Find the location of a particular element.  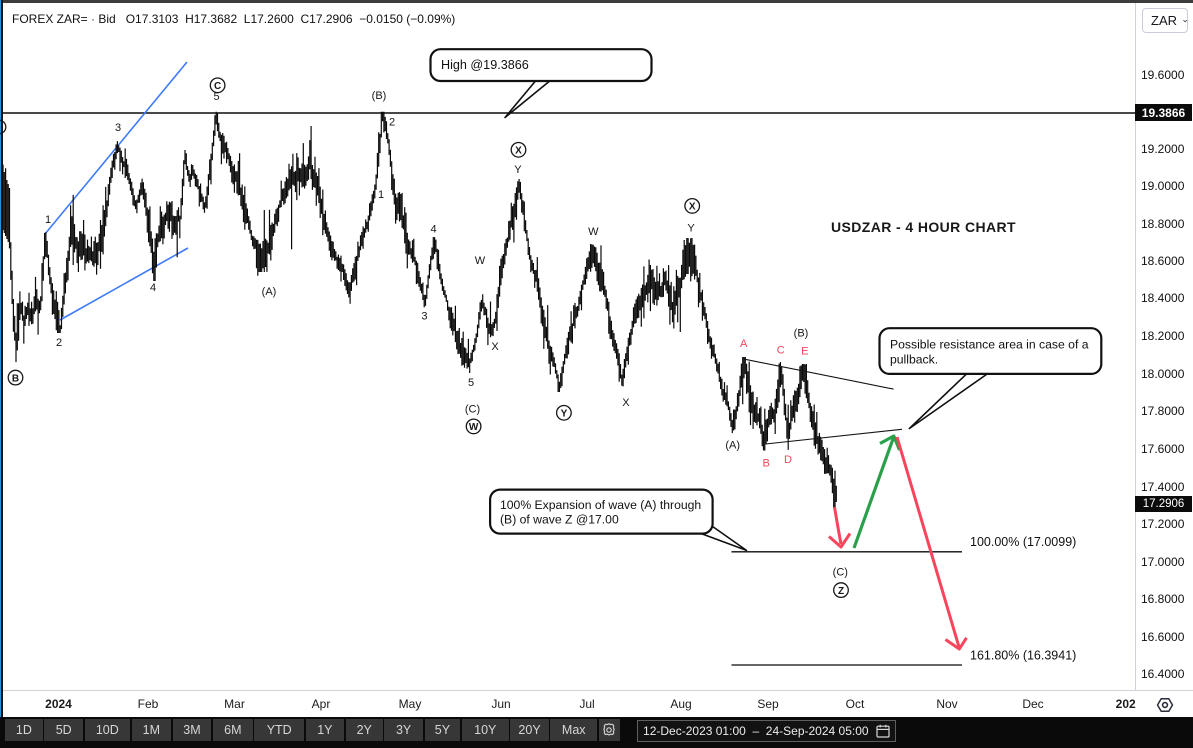

svg-text: 161.80% (16.3941) is located at coordinates (1023, 656).